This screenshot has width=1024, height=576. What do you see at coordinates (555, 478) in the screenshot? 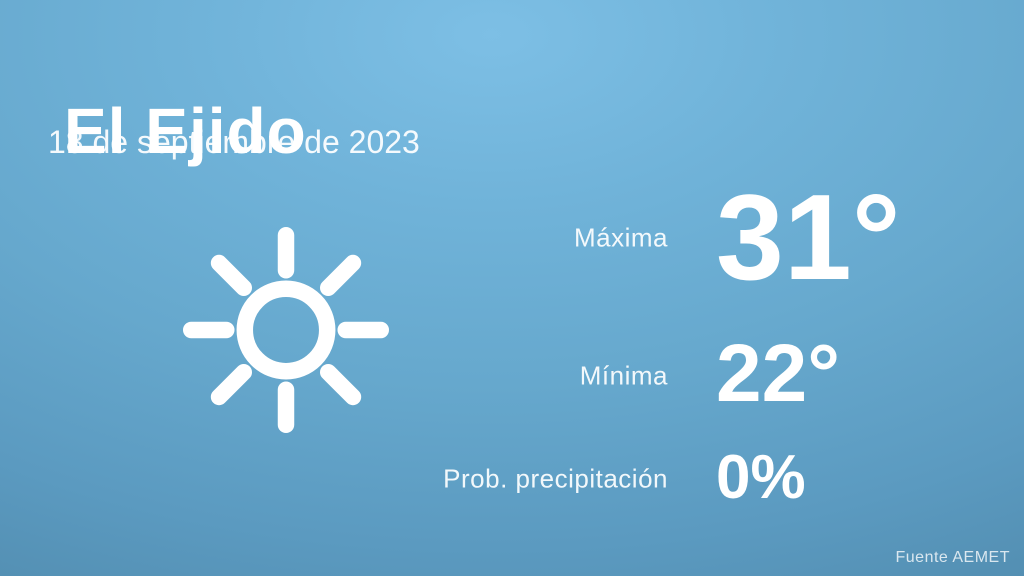
I see `precipitation-label: Prob. precipitación` at bounding box center [555, 478].